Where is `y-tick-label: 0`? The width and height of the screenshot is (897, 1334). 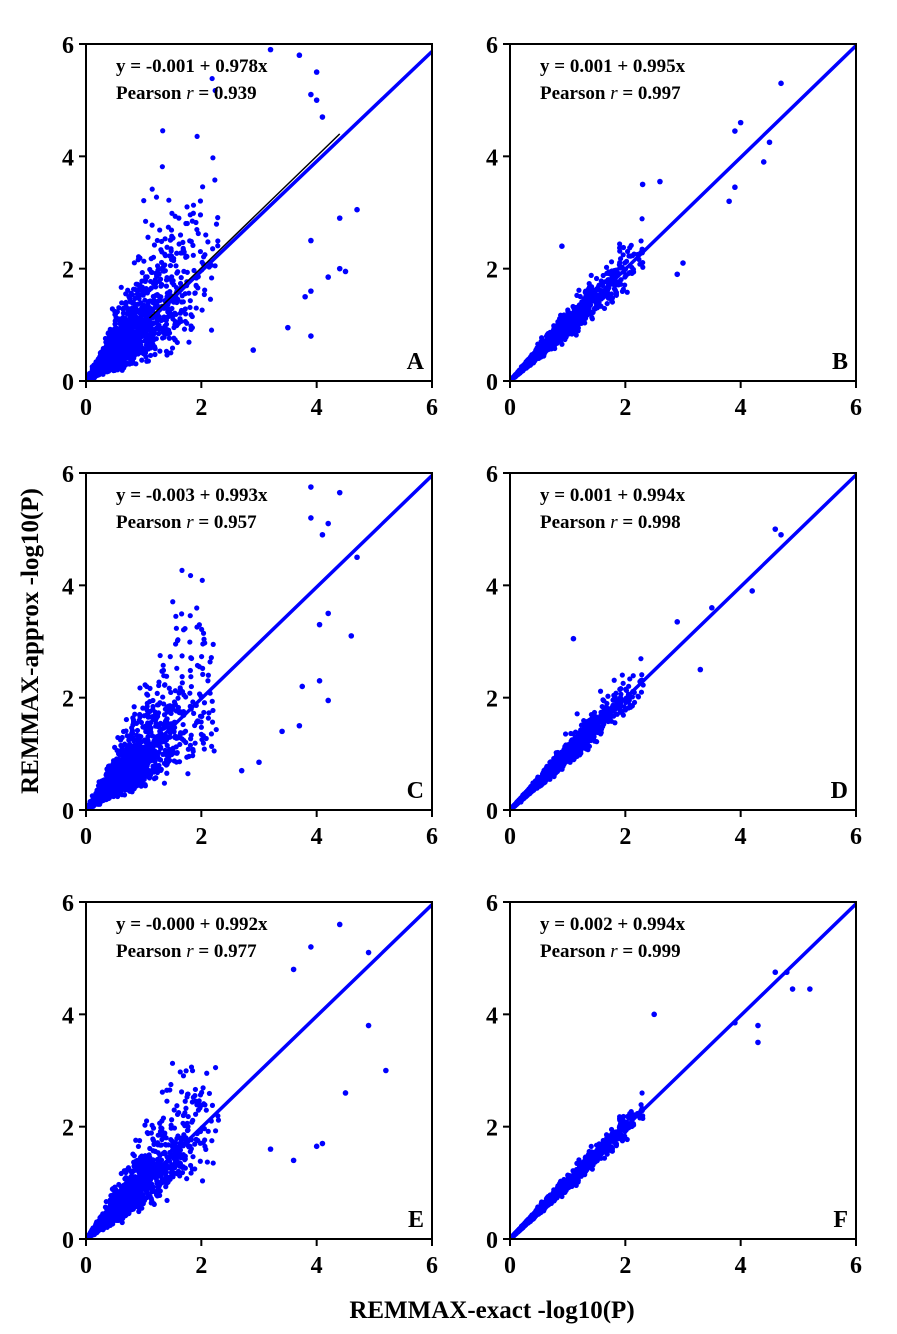 y-tick-label: 0 is located at coordinates (68, 383).